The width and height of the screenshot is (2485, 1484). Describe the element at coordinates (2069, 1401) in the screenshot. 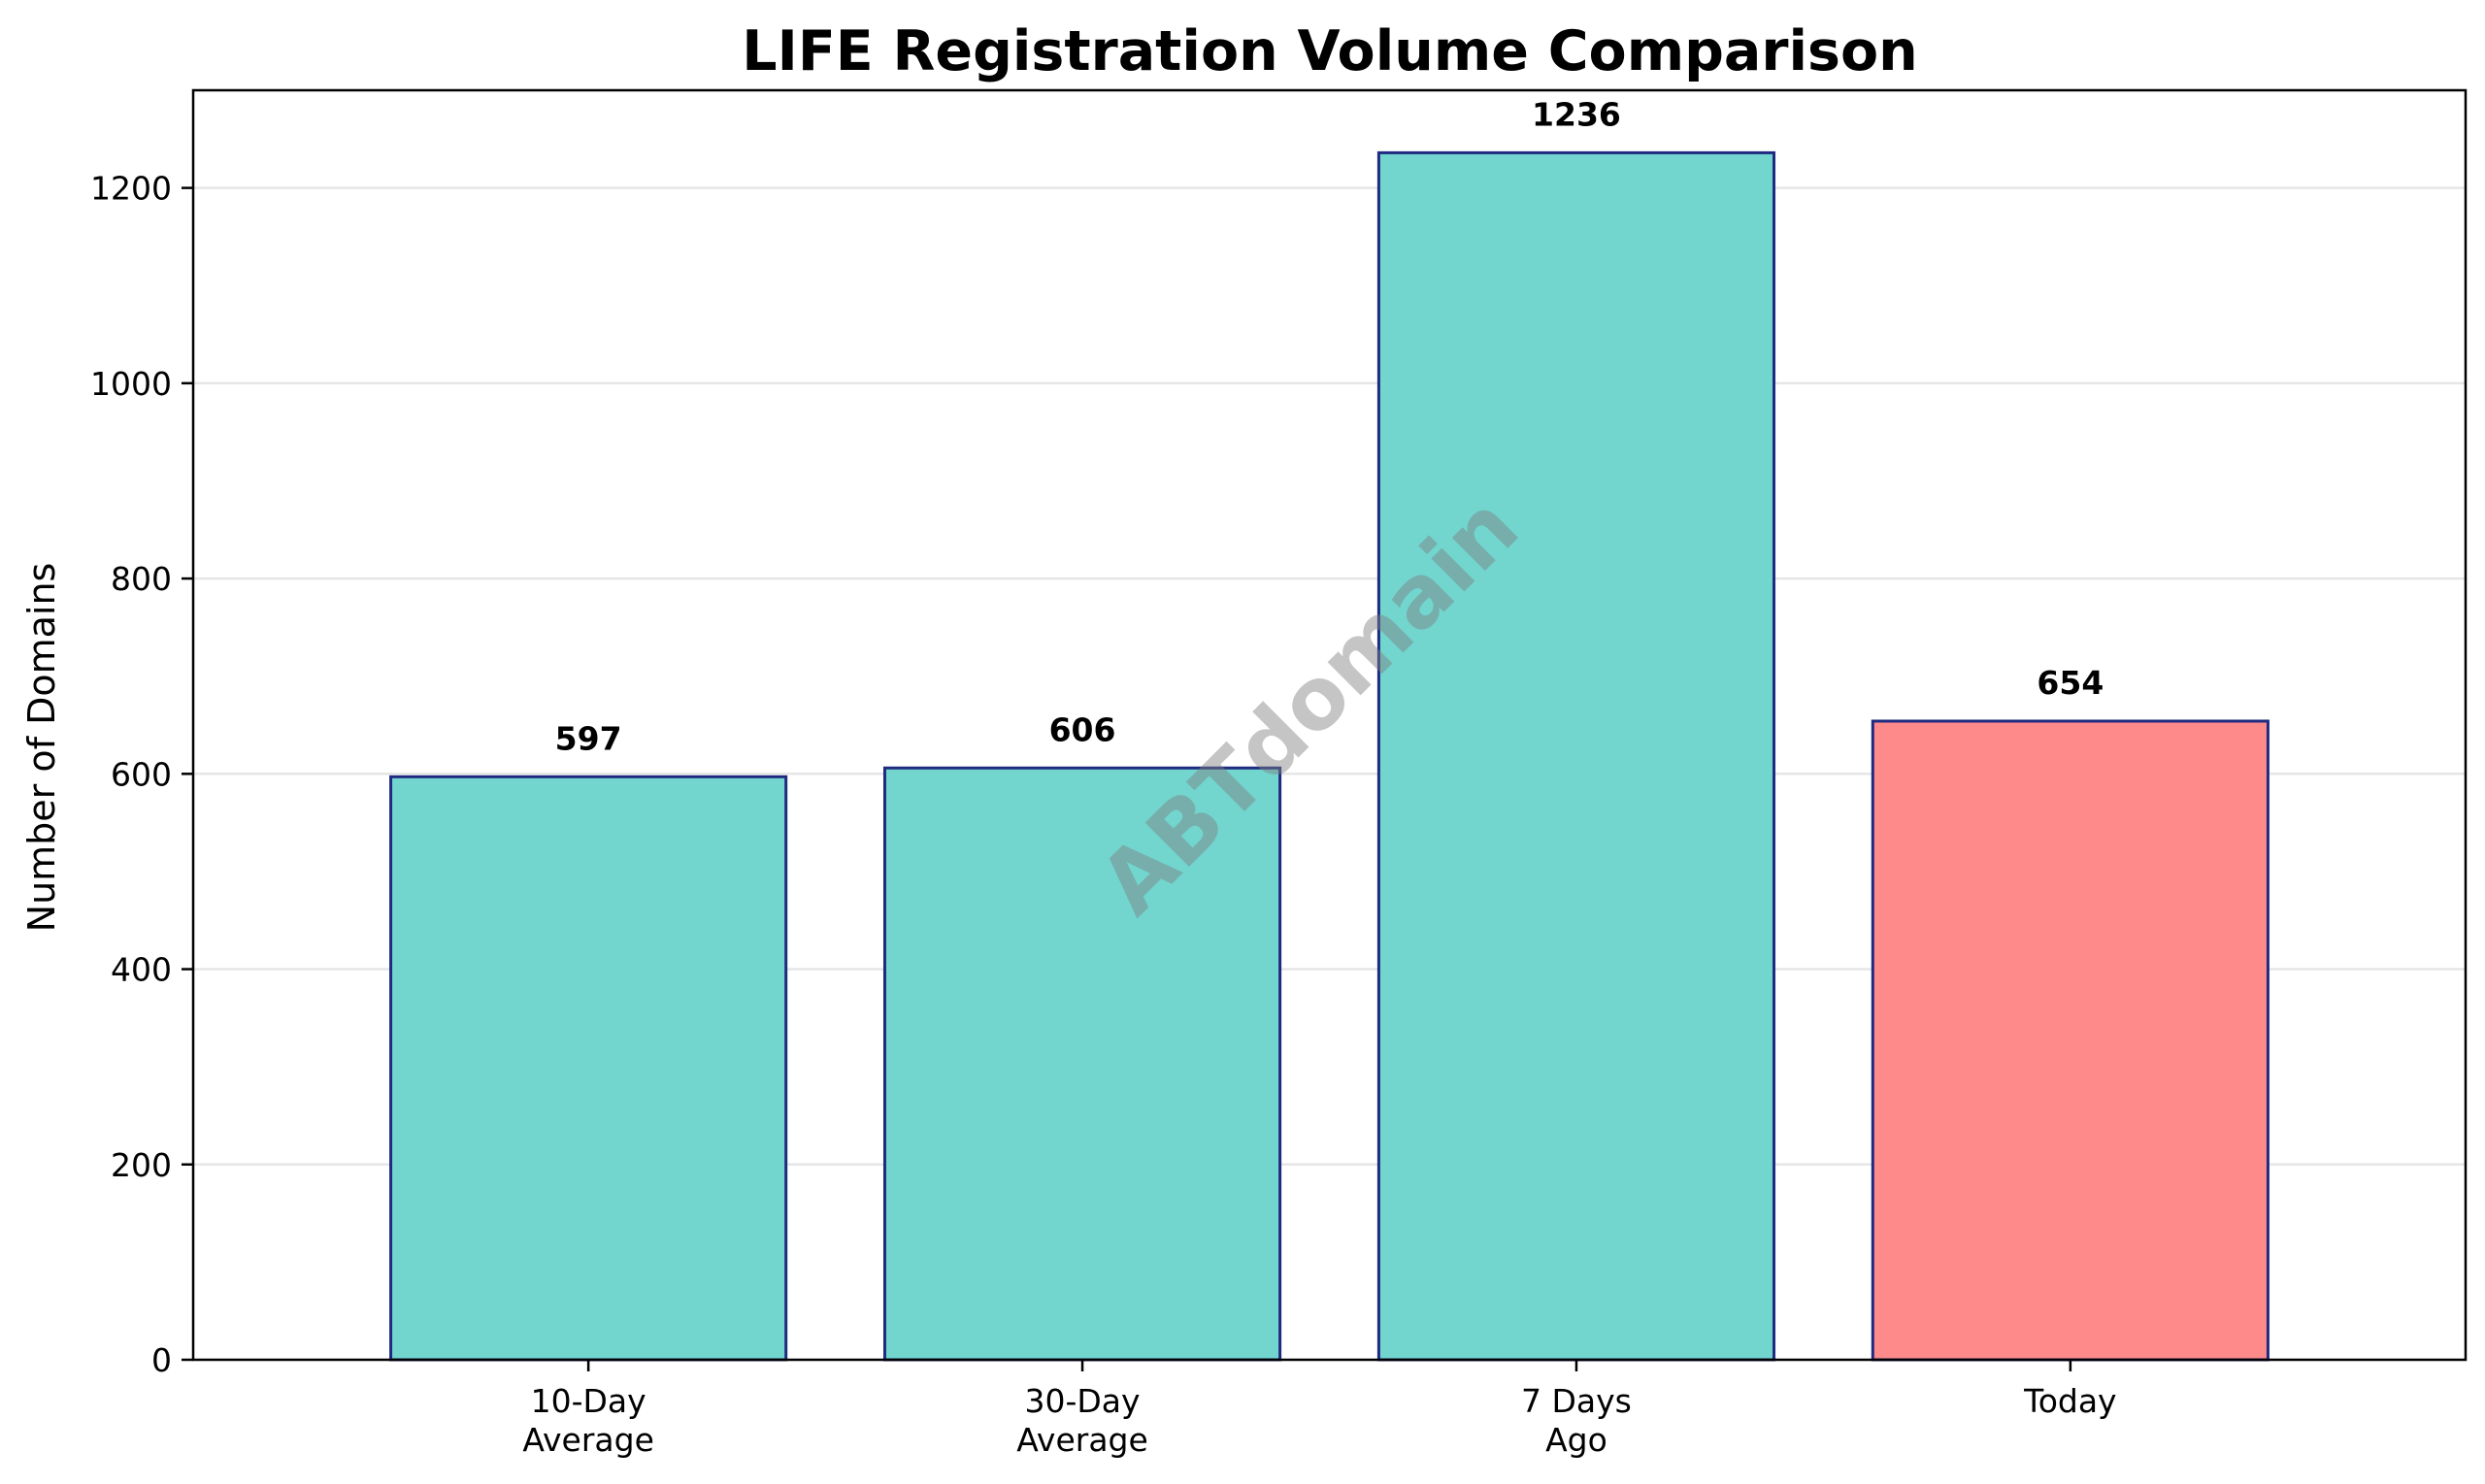

I see `x-tick-label: Today` at that location.